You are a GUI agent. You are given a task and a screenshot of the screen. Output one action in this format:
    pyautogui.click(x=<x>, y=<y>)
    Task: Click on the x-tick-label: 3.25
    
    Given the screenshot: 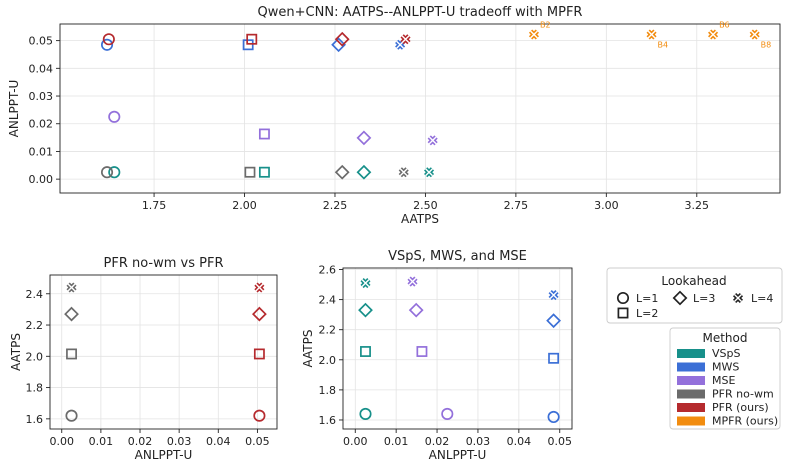 What is the action you would take?
    pyautogui.click(x=697, y=205)
    